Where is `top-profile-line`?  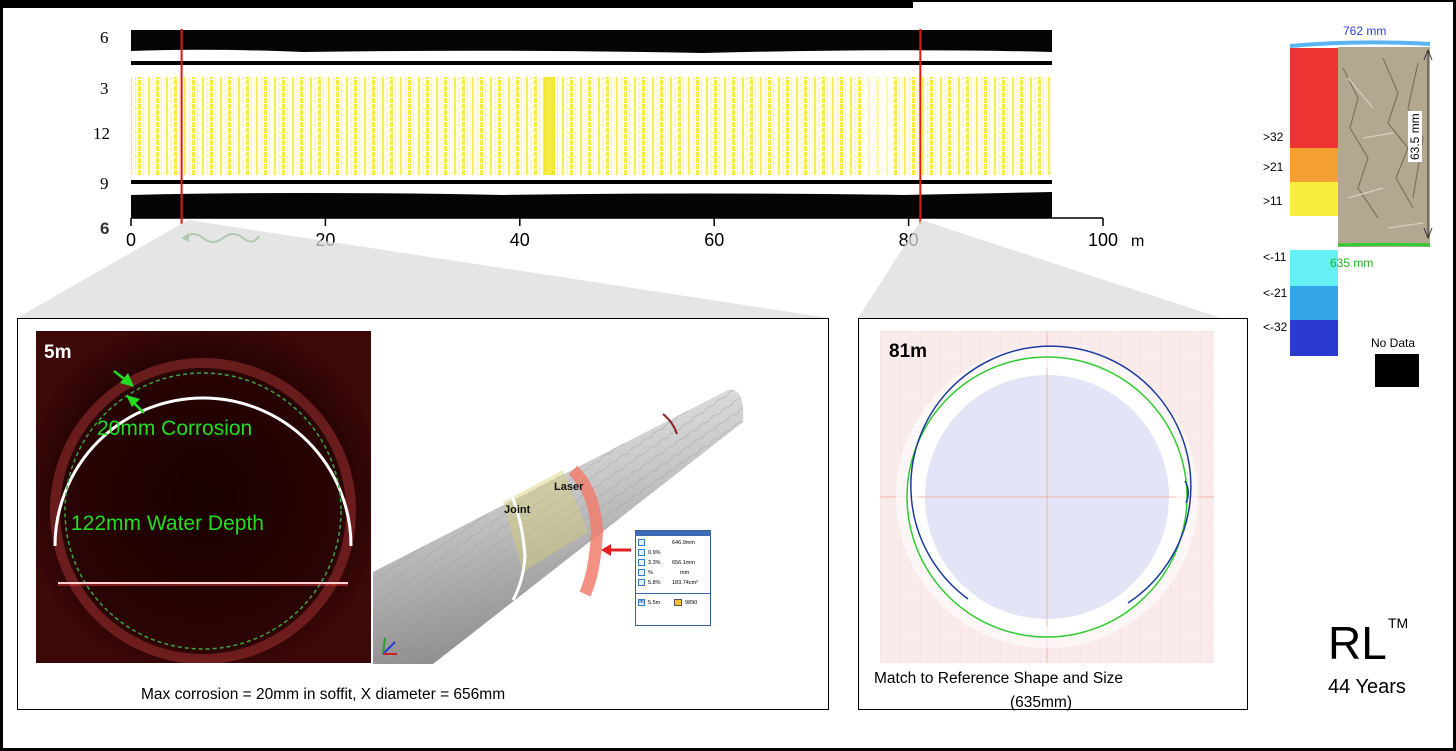
top-profile-line is located at coordinates (1360, 44).